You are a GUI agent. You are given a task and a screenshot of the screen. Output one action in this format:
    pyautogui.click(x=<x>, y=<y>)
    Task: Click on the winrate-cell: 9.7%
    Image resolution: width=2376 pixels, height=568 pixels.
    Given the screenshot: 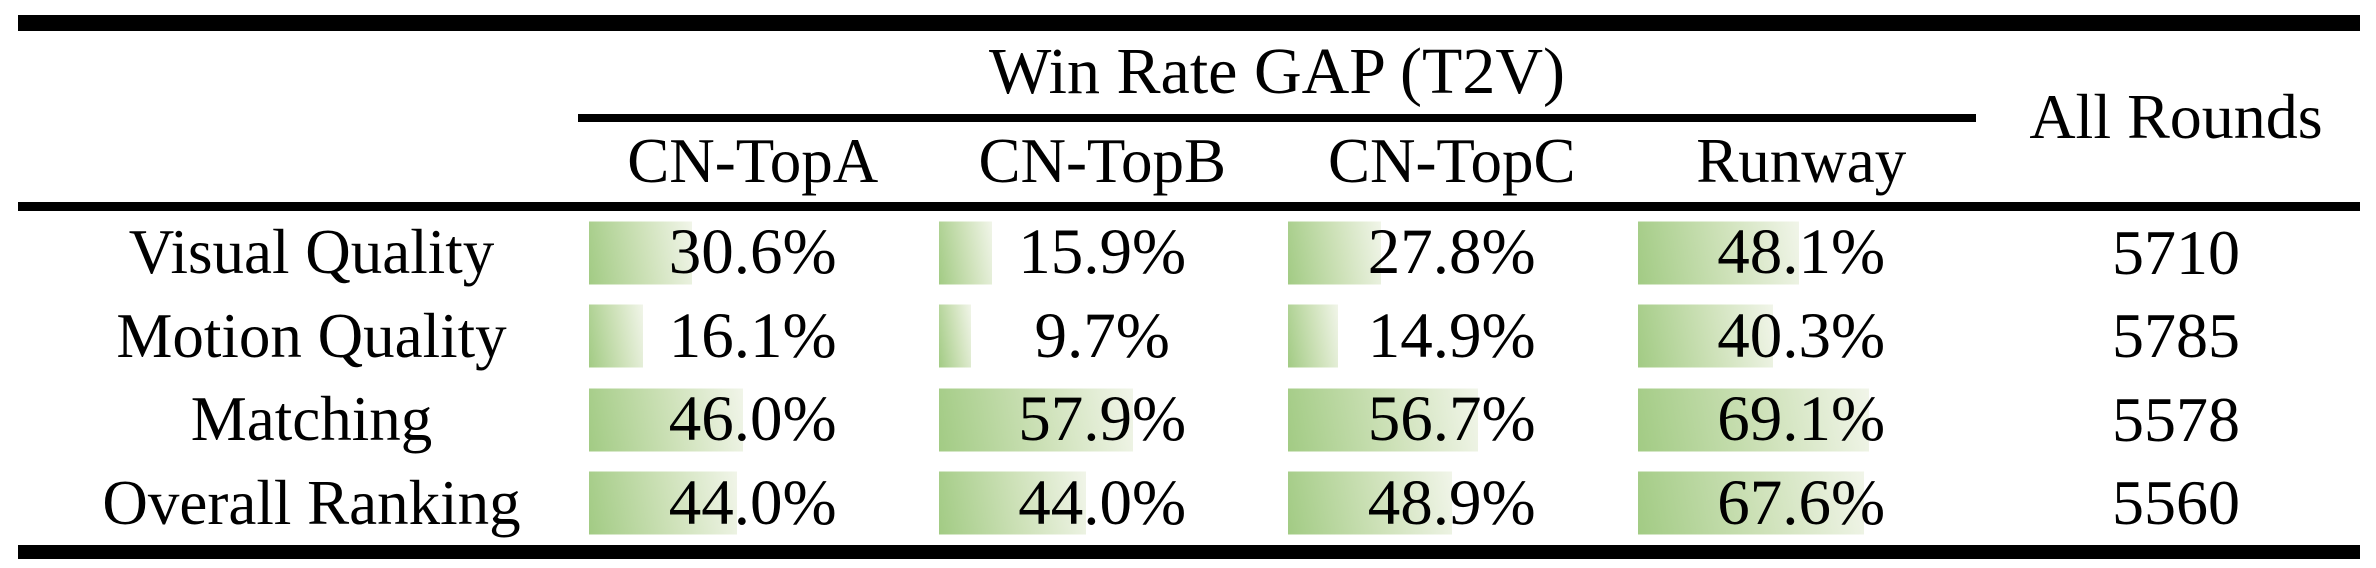 What is the action you would take?
    pyautogui.click(x=1103, y=337)
    